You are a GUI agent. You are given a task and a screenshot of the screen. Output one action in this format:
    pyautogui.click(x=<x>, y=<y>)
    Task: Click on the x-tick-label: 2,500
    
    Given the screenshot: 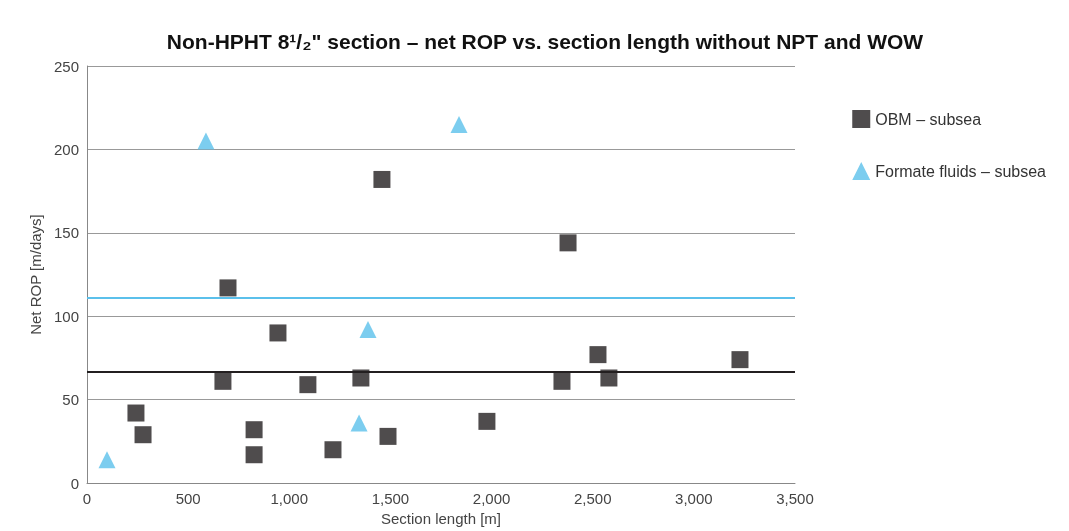 What is the action you would take?
    pyautogui.click(x=592, y=499)
    